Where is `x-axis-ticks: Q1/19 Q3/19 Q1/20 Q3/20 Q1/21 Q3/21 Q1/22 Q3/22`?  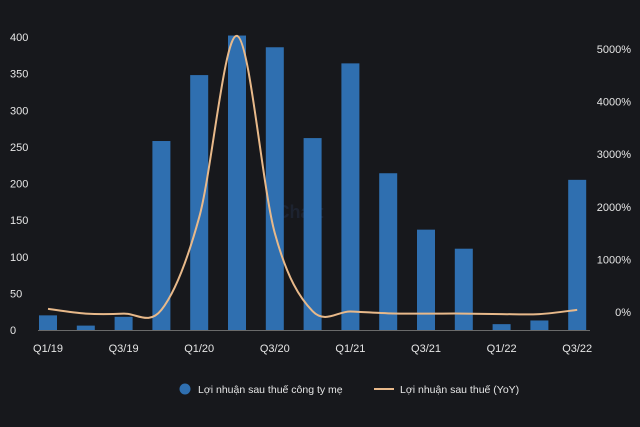 x-axis-ticks: Q1/19 Q3/19 Q1/20 Q3/20 Q1/21 Q3/21 Q1/22 Q3/22 is located at coordinates (312, 349).